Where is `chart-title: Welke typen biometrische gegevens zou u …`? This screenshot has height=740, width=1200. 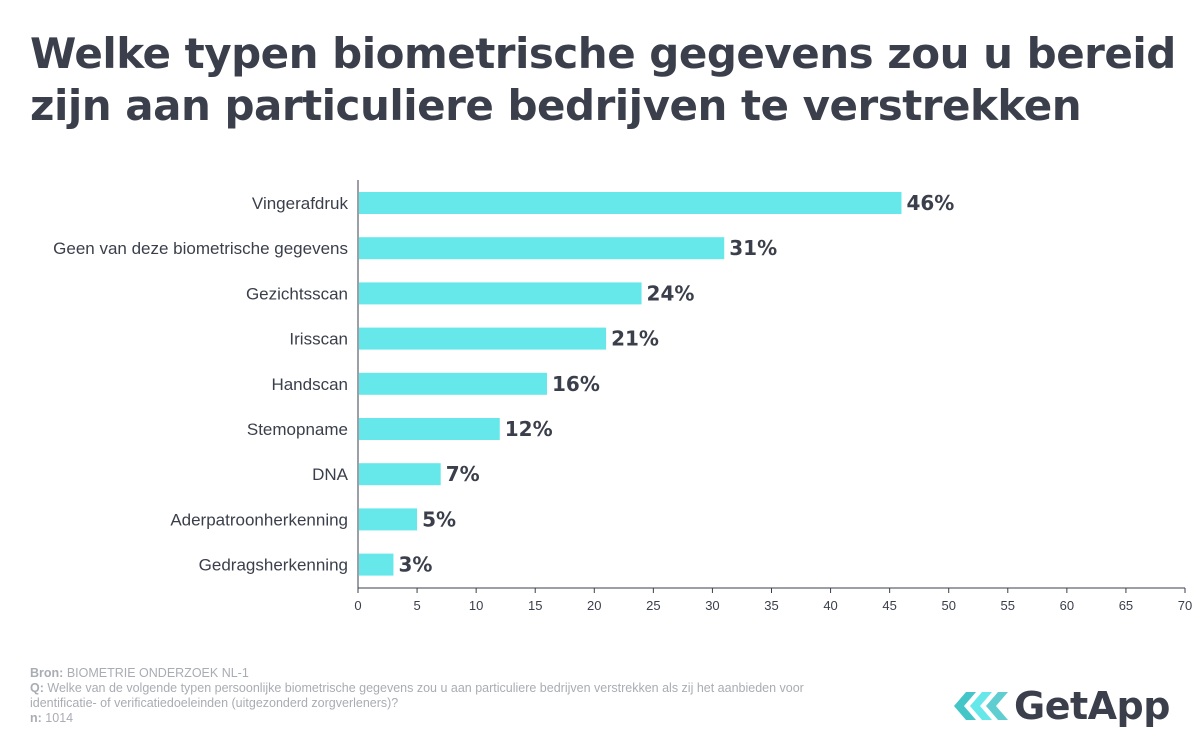 chart-title: Welke typen biometrische gegevens zou u … is located at coordinates (615, 80).